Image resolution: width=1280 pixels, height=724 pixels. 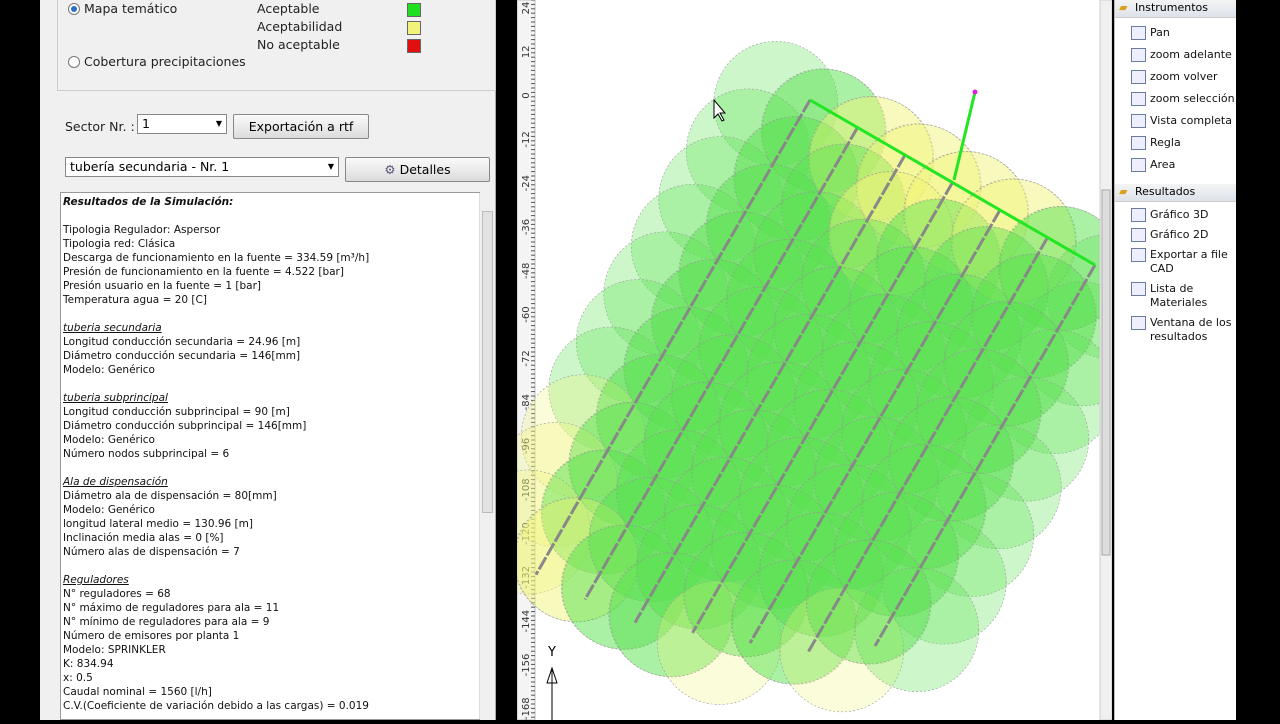 I want to click on tool-label: zoom selección, so click(x=1192, y=98).